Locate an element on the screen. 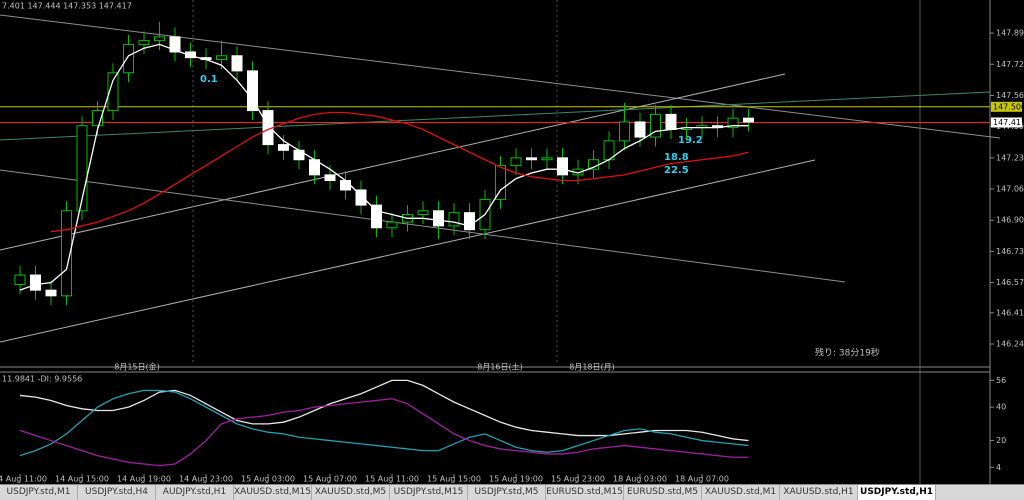  y-tick-label: 147.890 is located at coordinates (1010, 33).